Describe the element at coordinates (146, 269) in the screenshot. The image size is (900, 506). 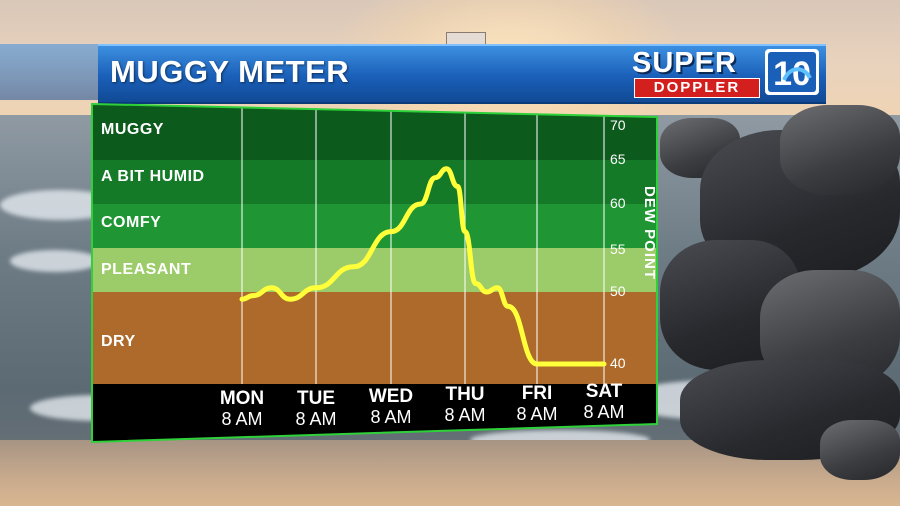
I see `band-label-pleasant: PLEASANT` at that location.